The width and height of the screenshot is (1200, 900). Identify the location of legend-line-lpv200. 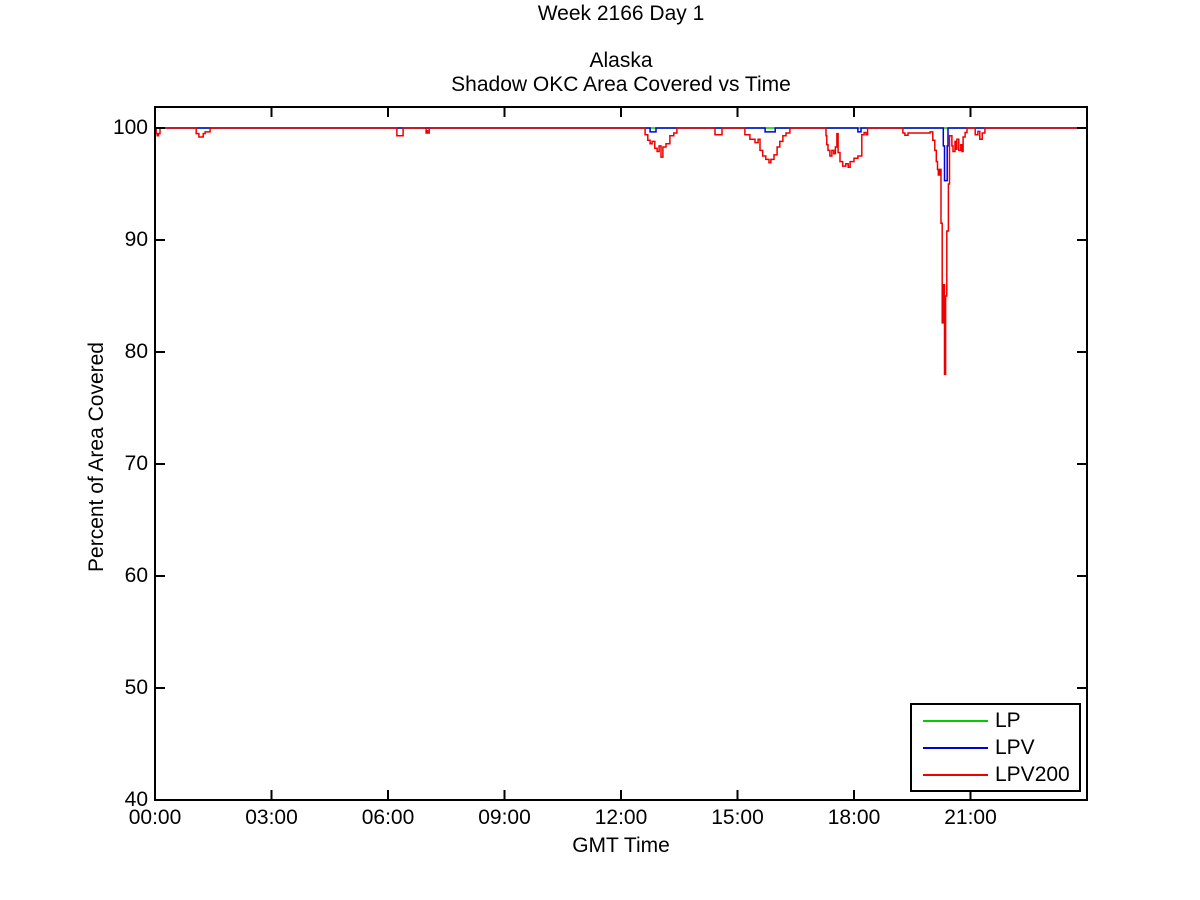
(955, 774).